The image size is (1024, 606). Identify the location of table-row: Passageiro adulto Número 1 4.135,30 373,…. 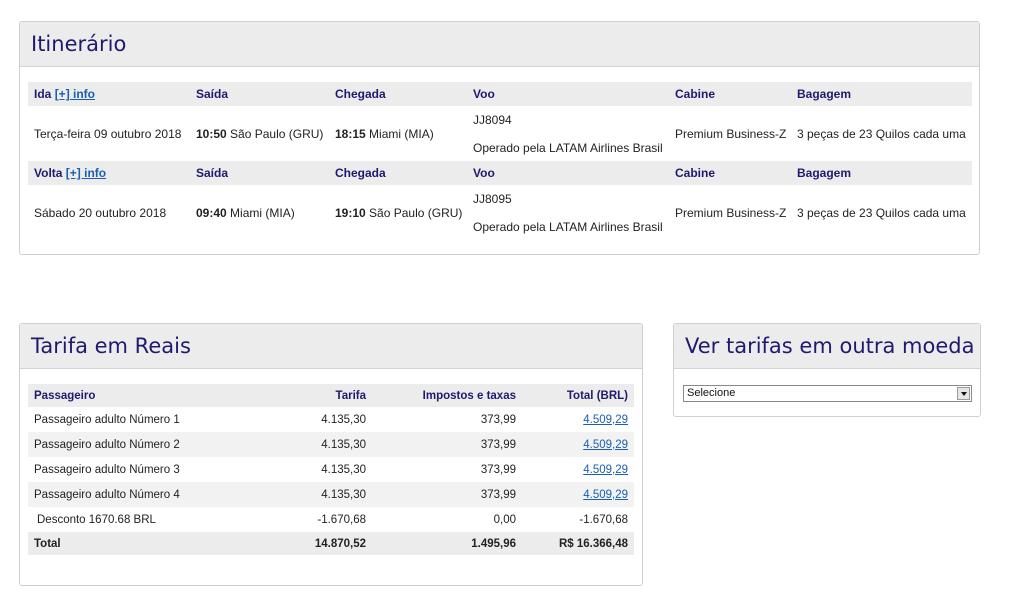
(331, 419).